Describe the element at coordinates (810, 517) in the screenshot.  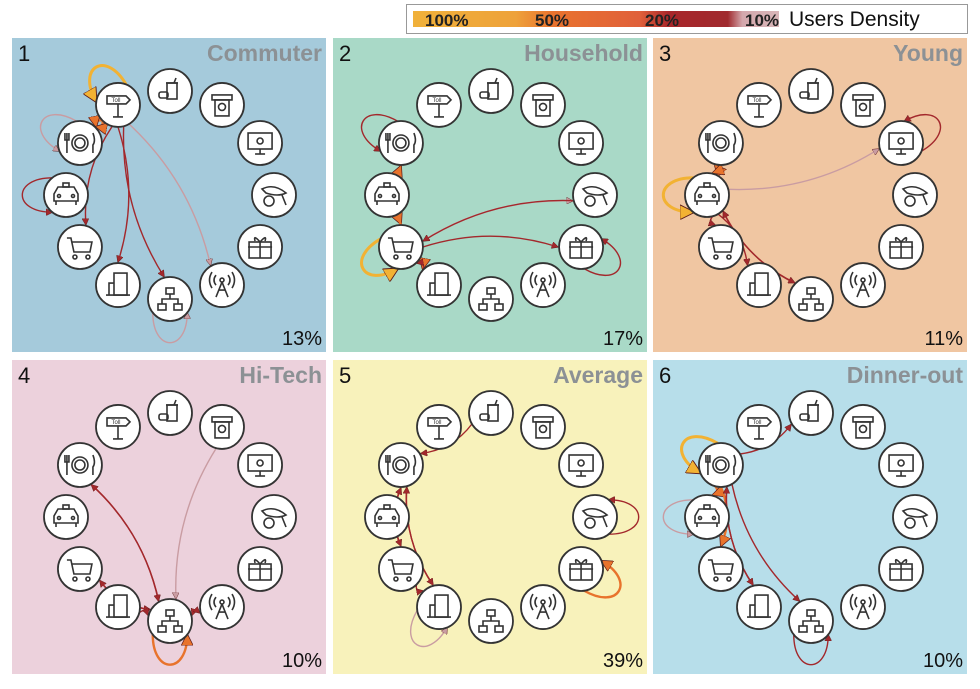
I see `cluster-panel-dinner-out: Toll 6 Dinner-out 10%` at that location.